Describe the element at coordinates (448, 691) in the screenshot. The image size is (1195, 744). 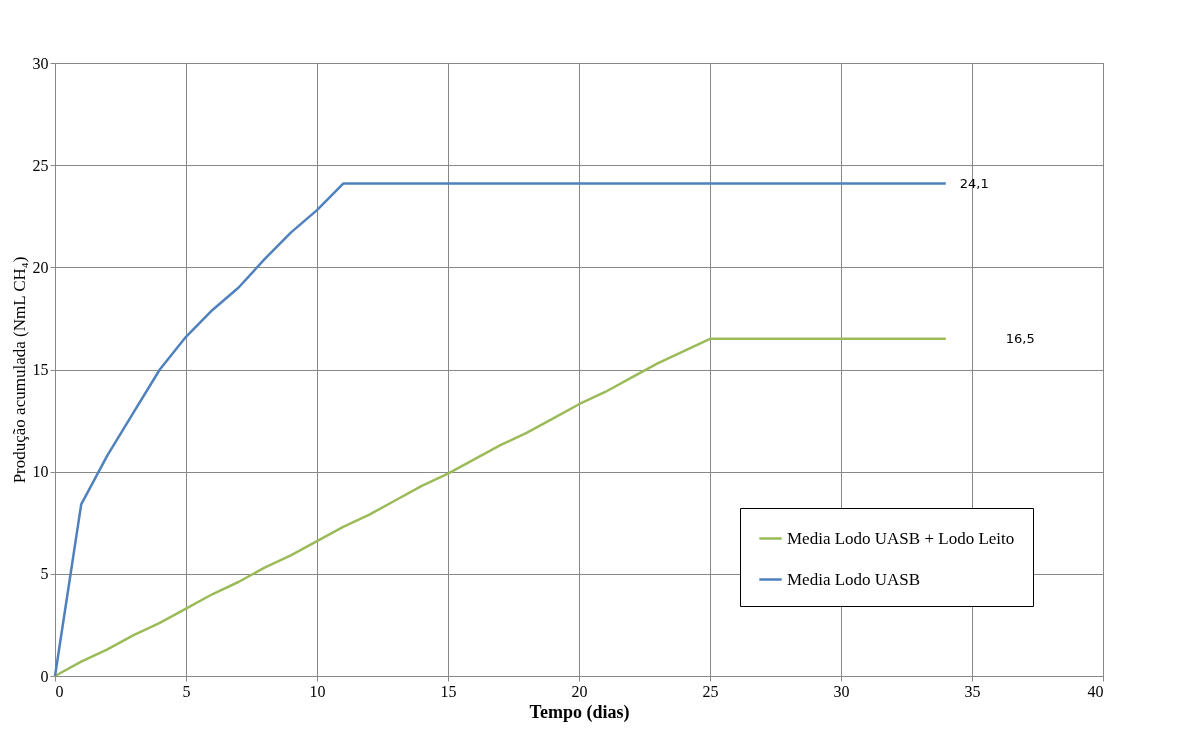
I see `x-tick-label: 15` at that location.